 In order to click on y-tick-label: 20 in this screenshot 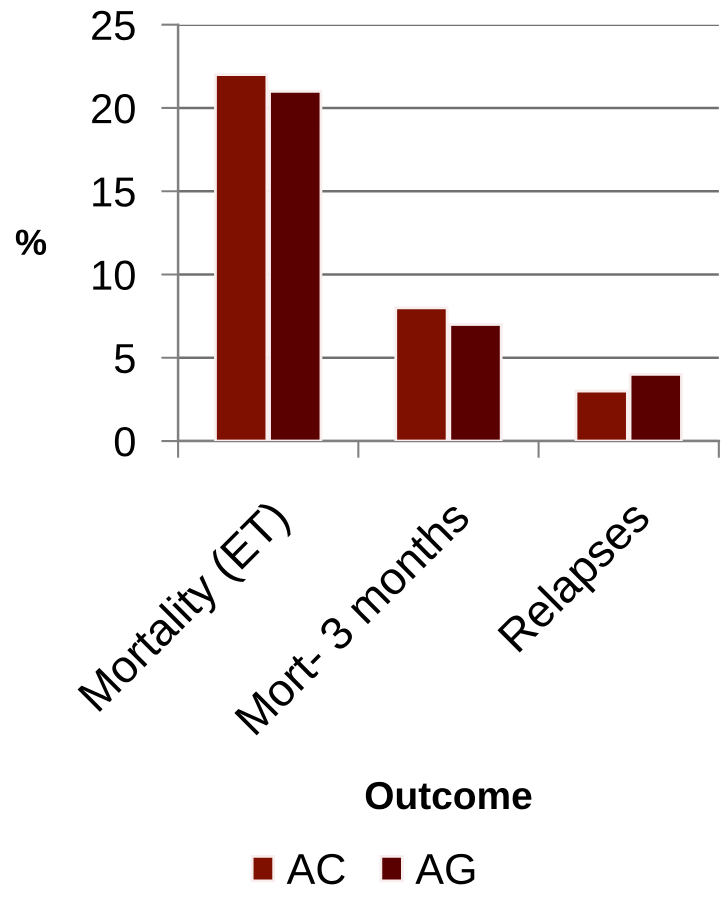, I will do `click(113, 109)`.